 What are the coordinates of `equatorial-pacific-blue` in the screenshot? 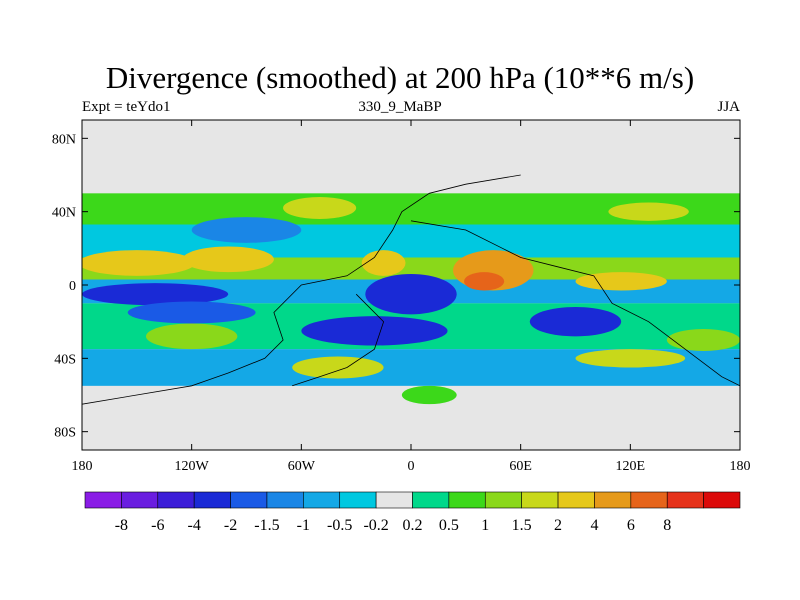 It's located at (155, 294).